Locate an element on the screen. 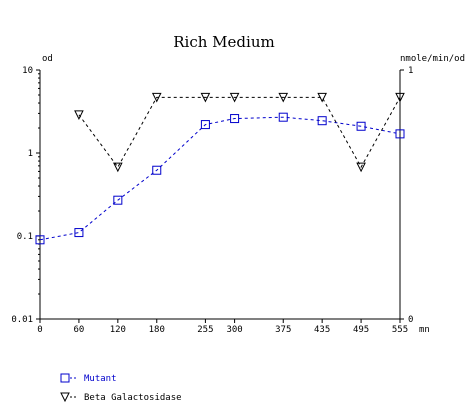 The width and height of the screenshot is (472, 405). left-axis-tick-label: 0.01 is located at coordinates (22, 320).